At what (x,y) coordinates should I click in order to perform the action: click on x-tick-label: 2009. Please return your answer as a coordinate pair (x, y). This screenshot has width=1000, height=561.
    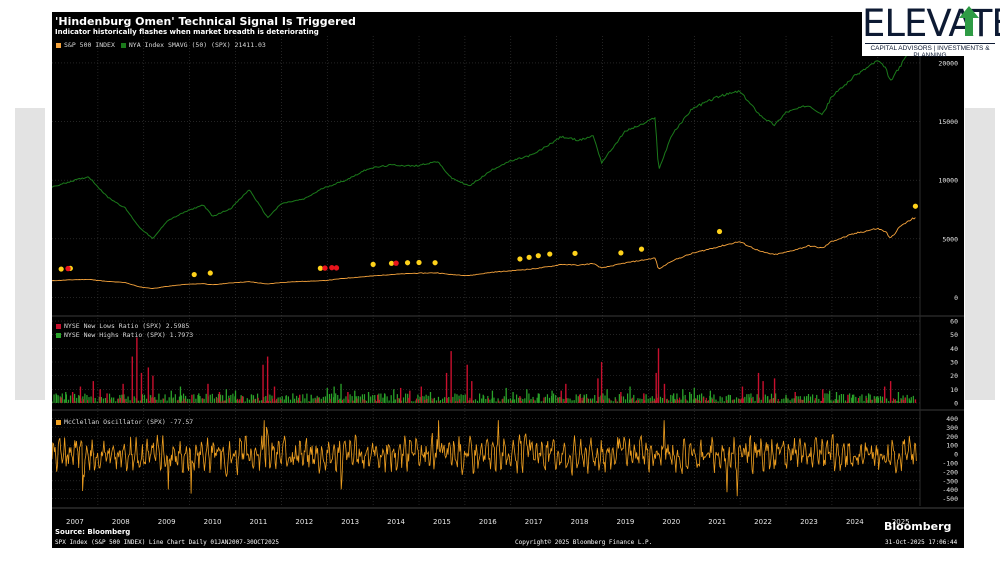
    Looking at the image, I should click on (167, 522).